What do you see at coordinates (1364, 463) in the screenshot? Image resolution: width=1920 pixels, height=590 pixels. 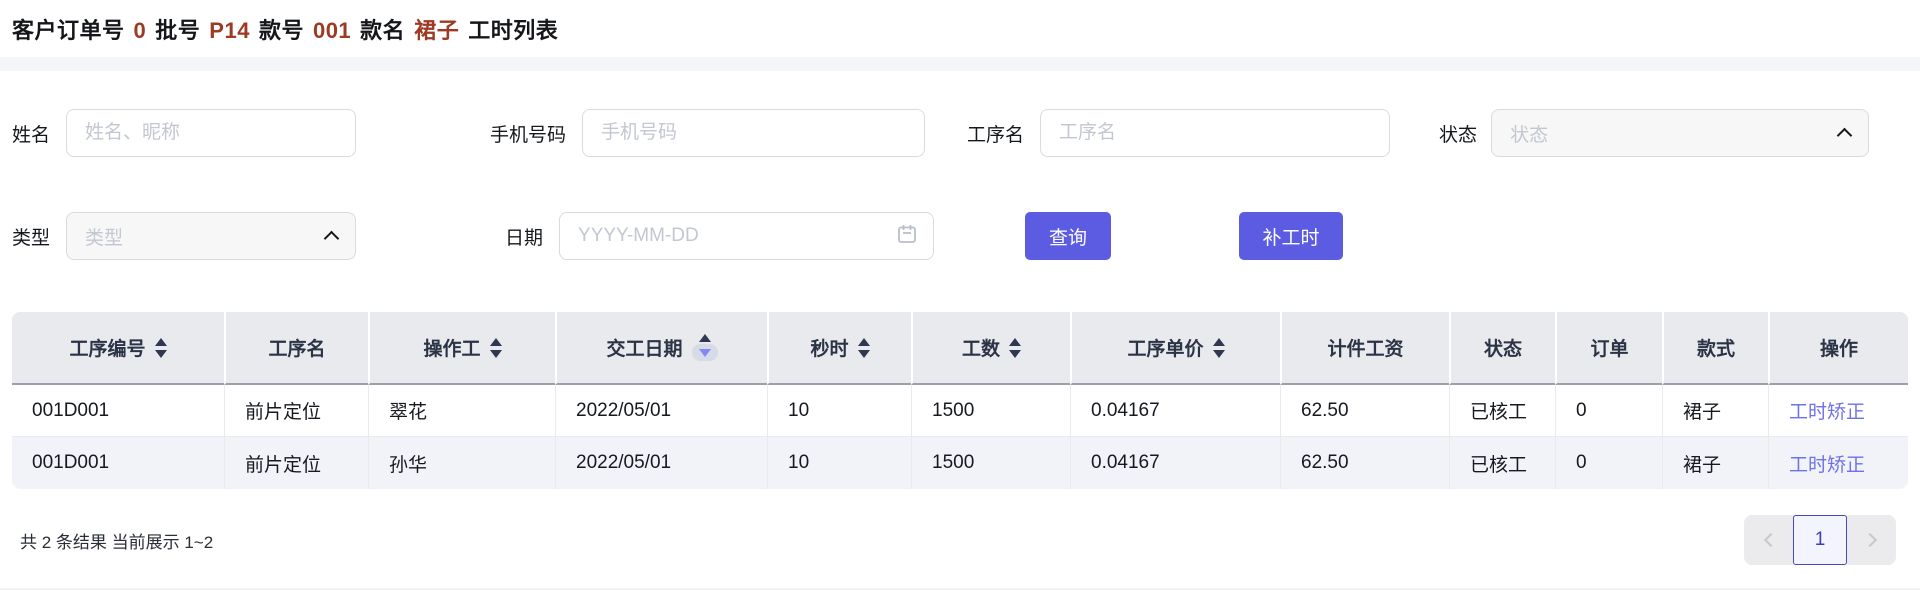 I see `cell-piece-wage: 62.50` at bounding box center [1364, 463].